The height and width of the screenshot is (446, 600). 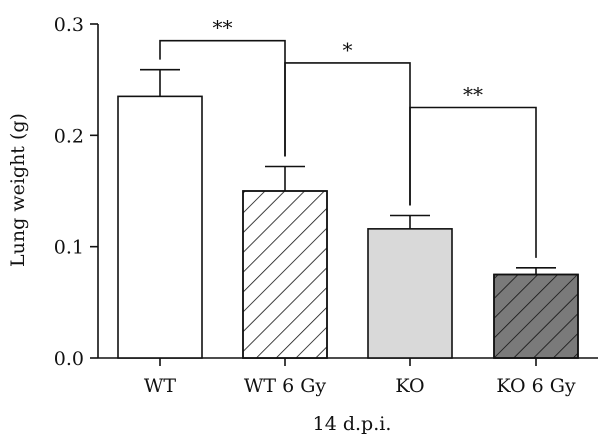 What do you see at coordinates (160, 386) in the screenshot?
I see `x-tick-label: WT` at bounding box center [160, 386].